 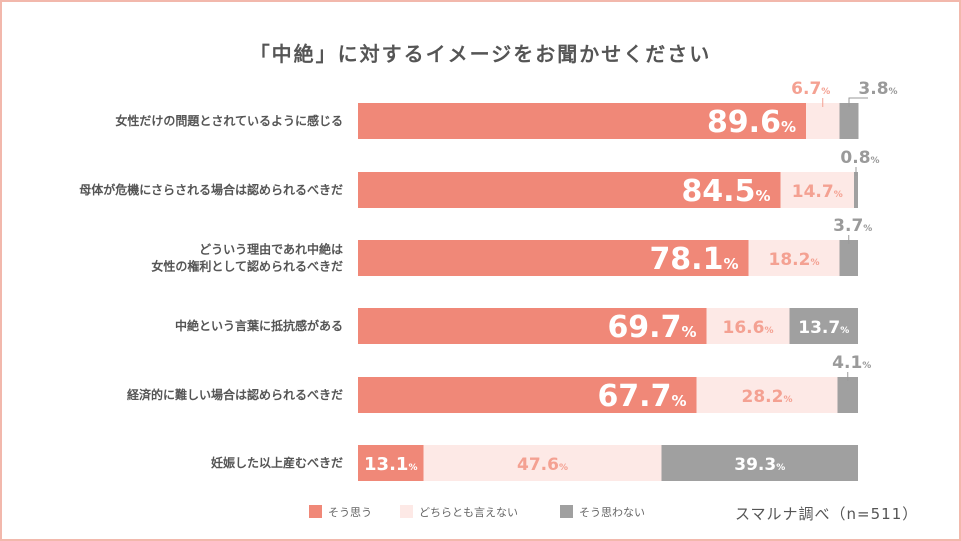 What do you see at coordinates (406, 511) in the screenshot?
I see `legend-neutral-swatch` at bounding box center [406, 511].